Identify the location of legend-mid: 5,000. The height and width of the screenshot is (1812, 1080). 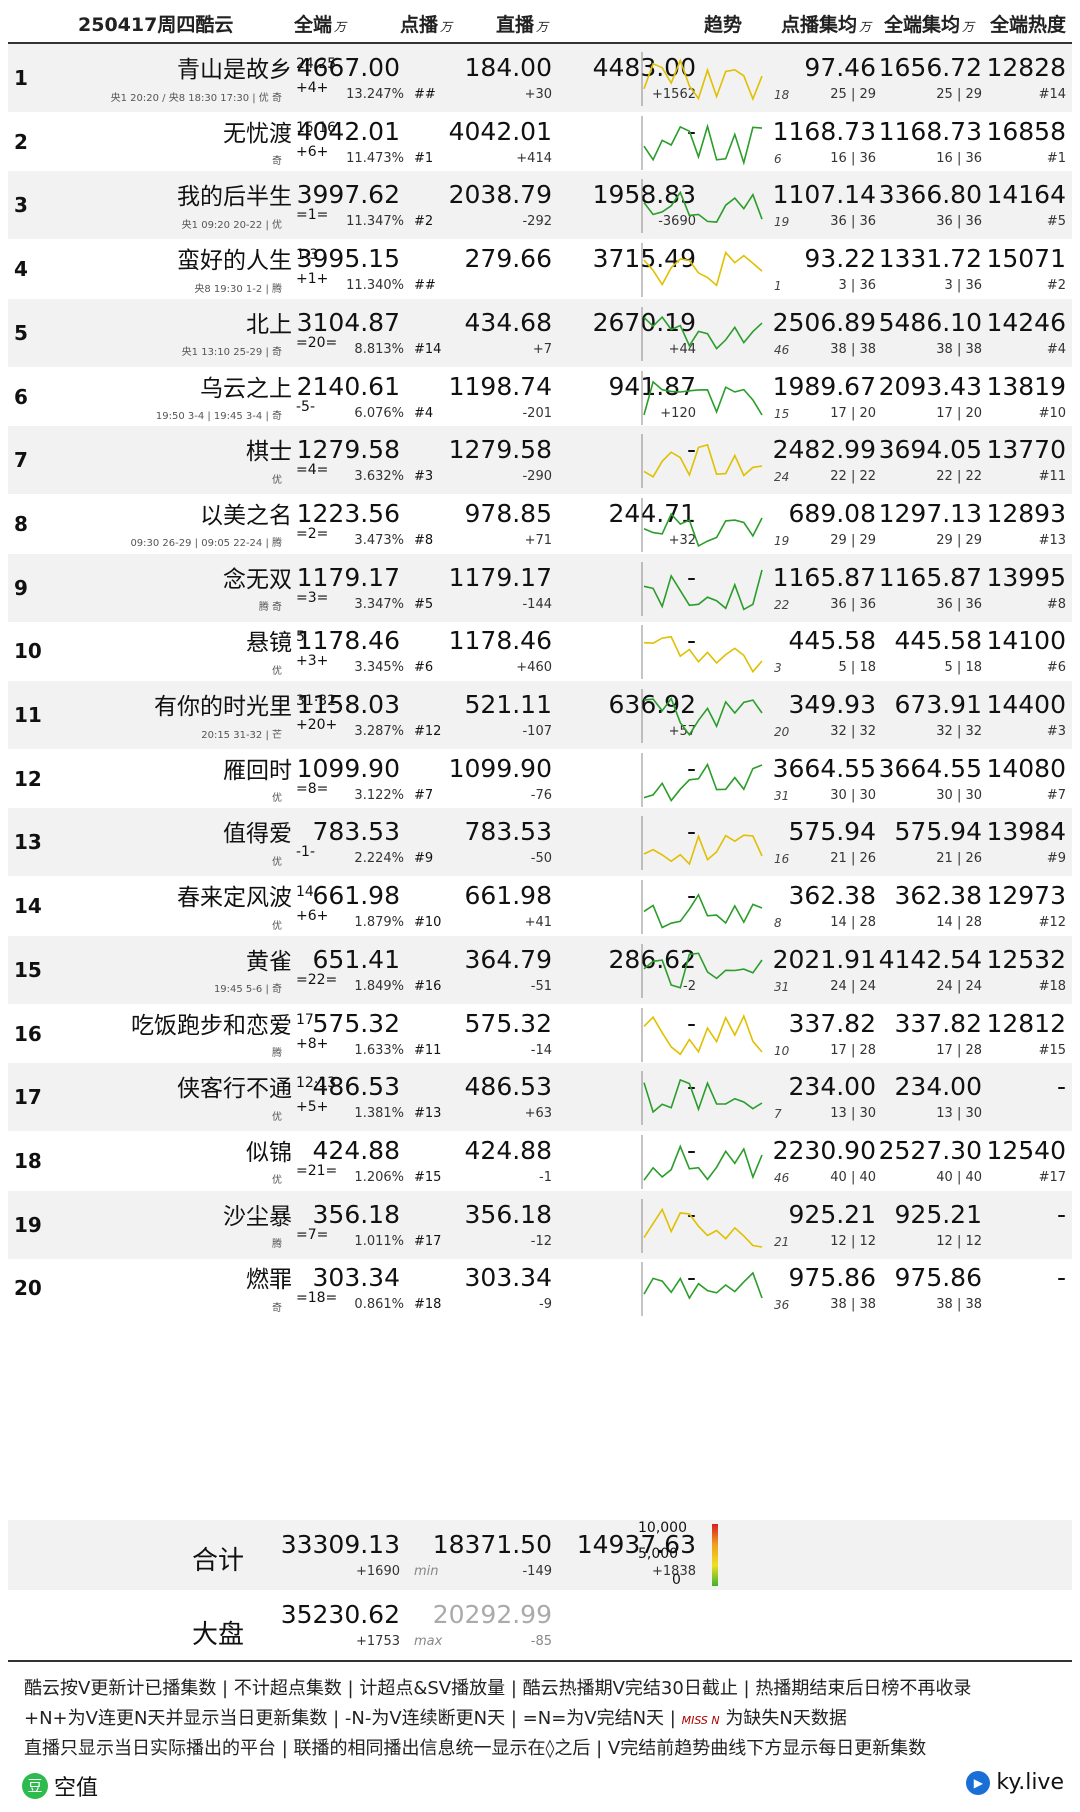
(658, 1554).